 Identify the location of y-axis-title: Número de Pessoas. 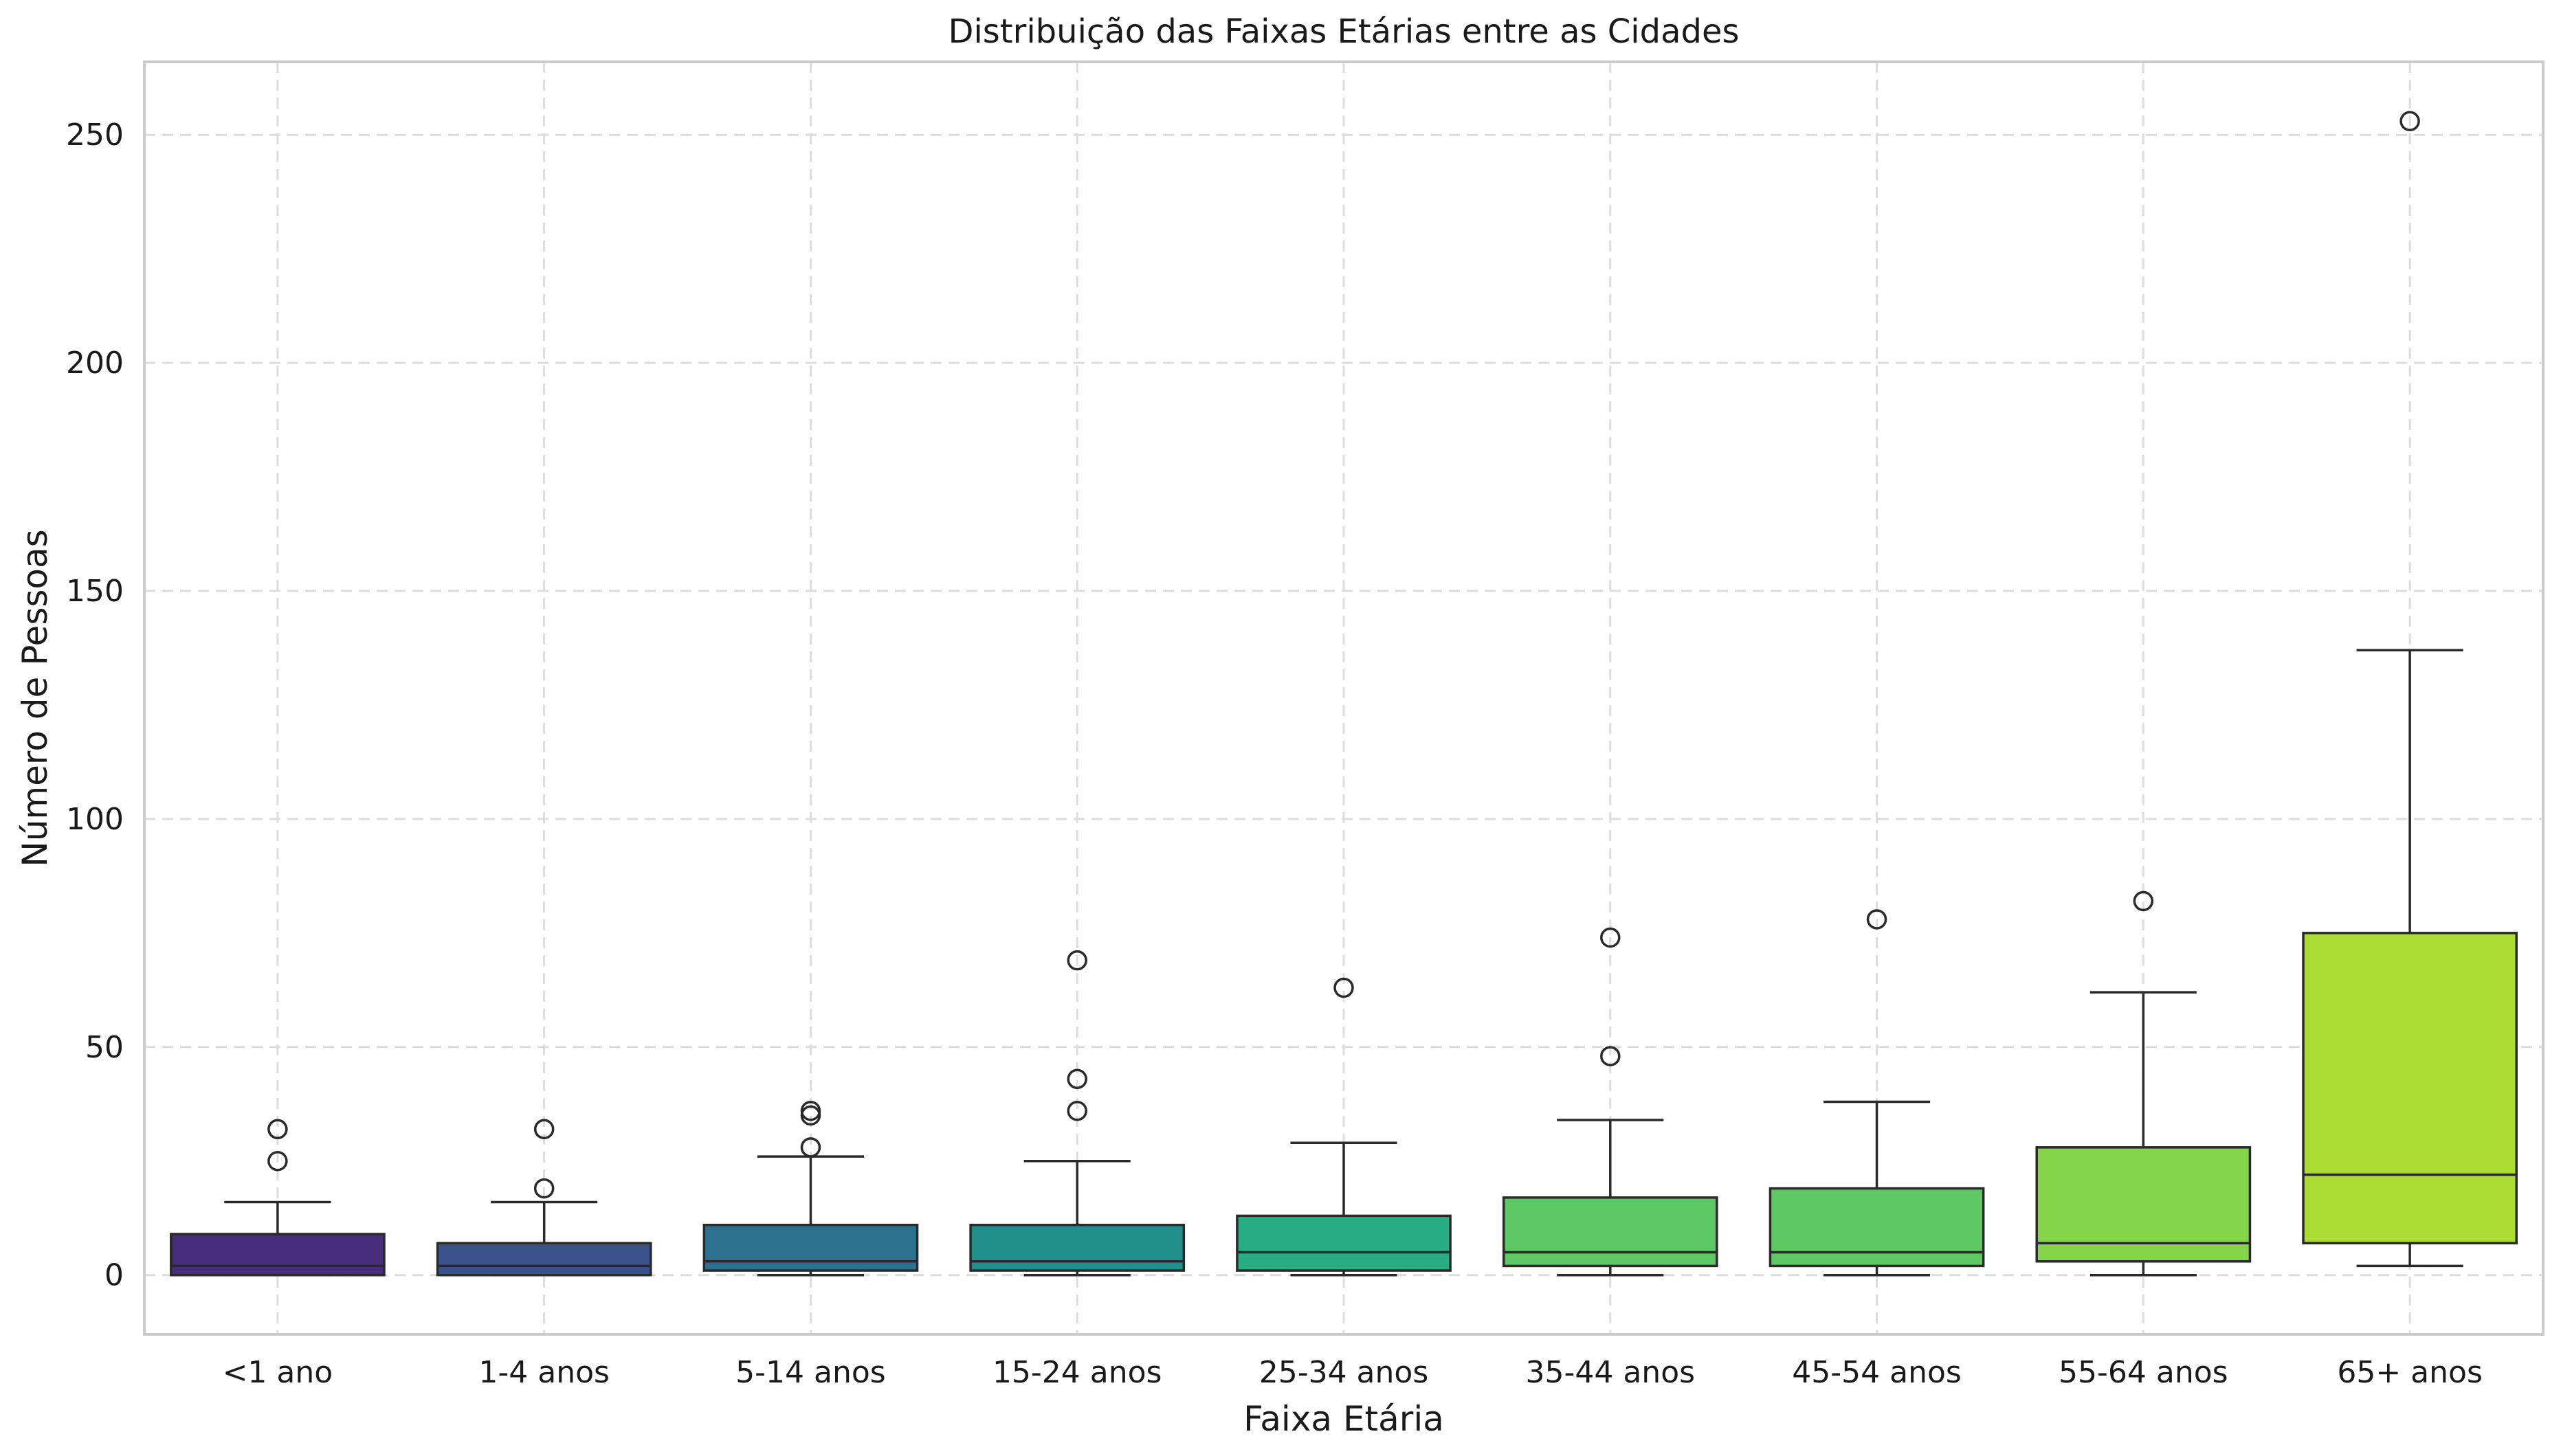
(35, 697).